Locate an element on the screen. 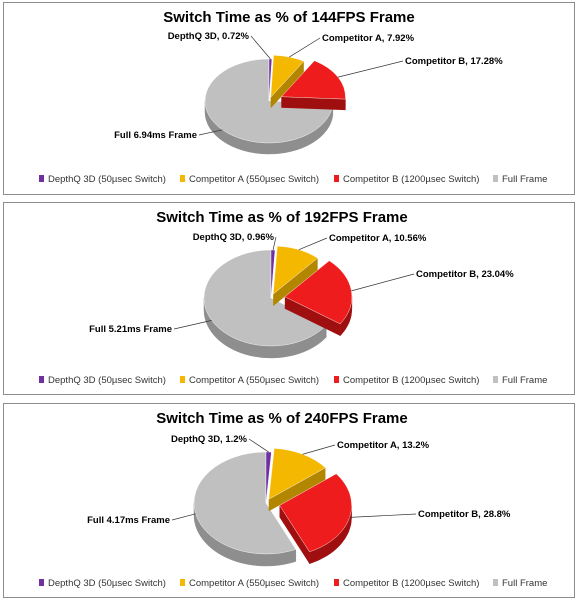 The height and width of the screenshot is (601, 580). data-label-competitor-b-1200-sec-switch: Competitor B, 28.8% is located at coordinates (464, 514).